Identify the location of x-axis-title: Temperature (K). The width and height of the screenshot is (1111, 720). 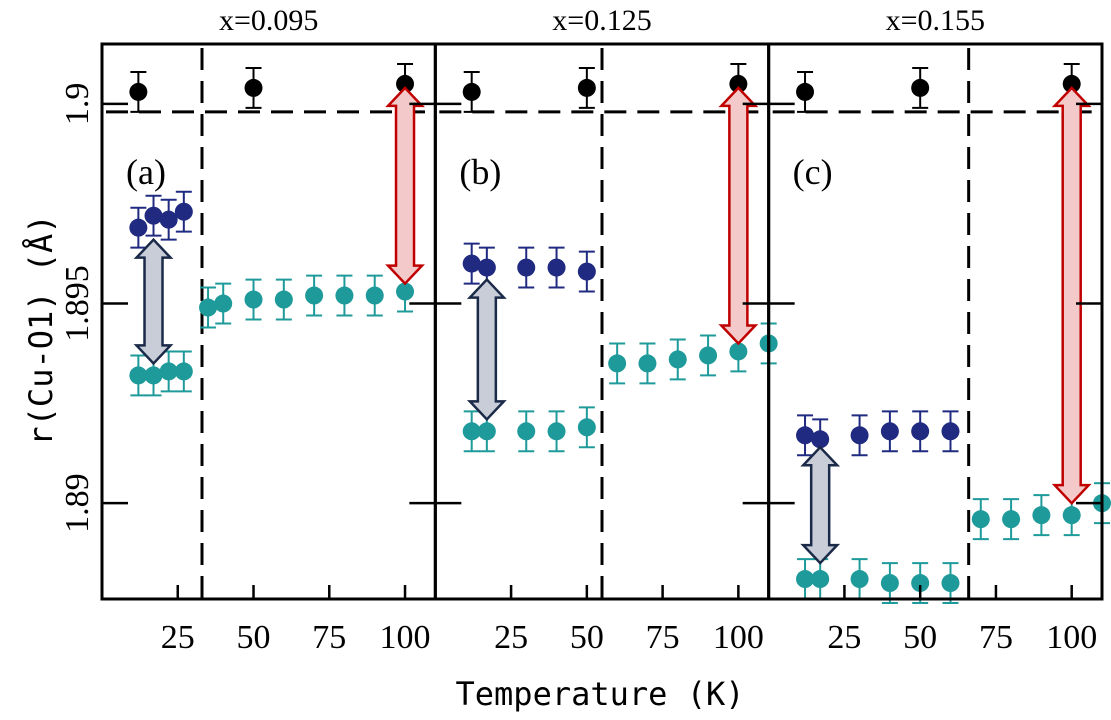
(600, 694).